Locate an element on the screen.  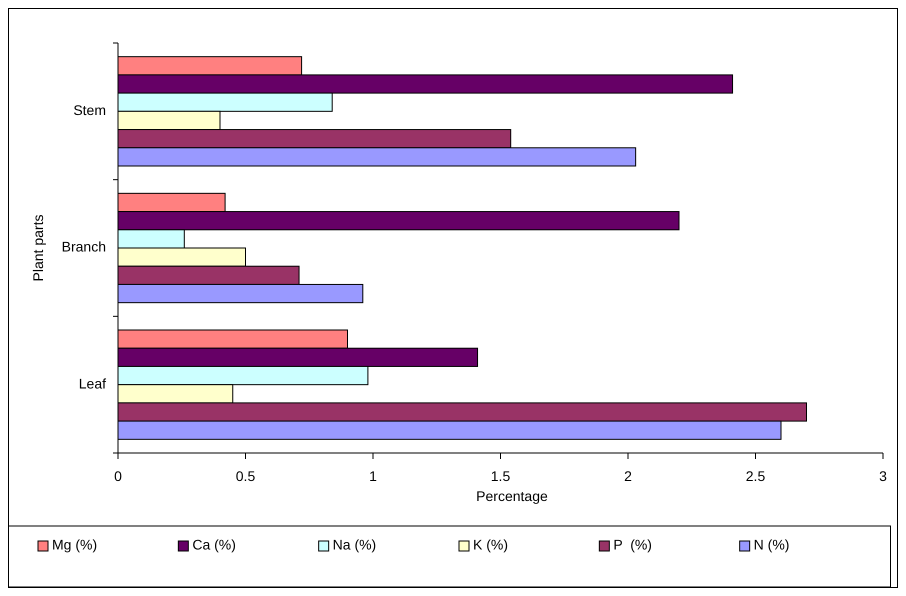
x-tick-label: 2 is located at coordinates (628, 476).